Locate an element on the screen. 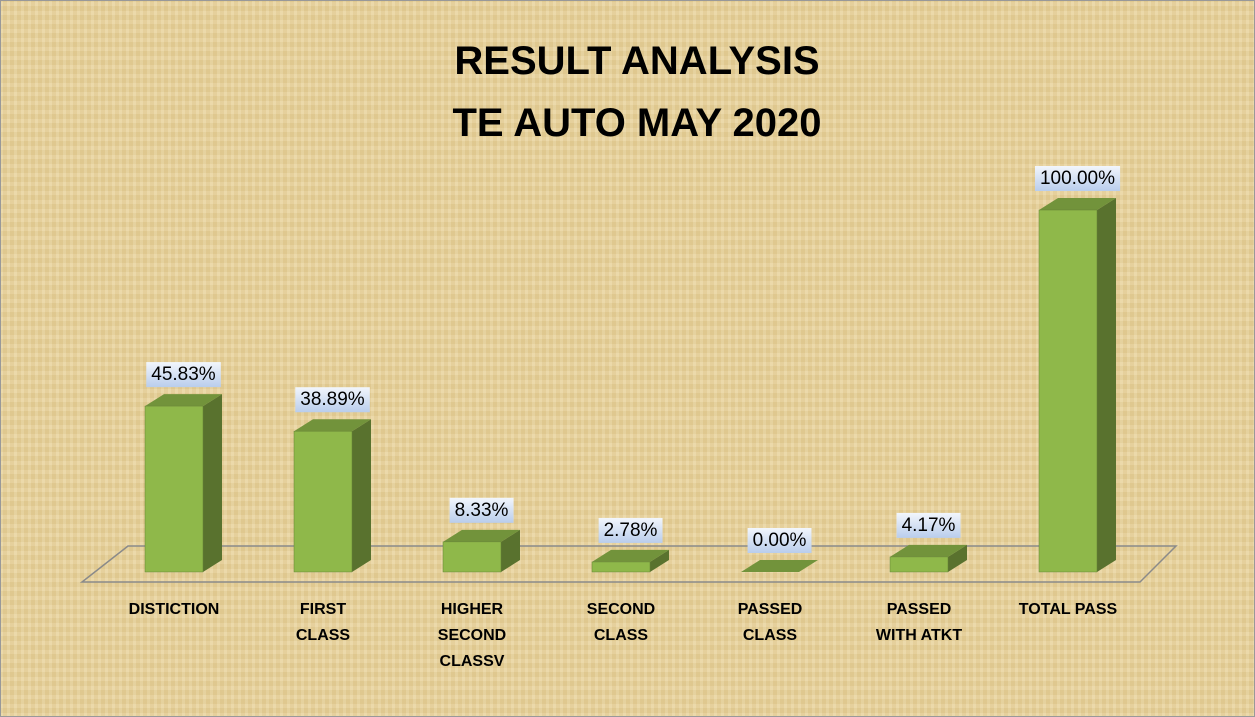 This screenshot has width=1255, height=717. data-label: 8.33% is located at coordinates (482, 510).